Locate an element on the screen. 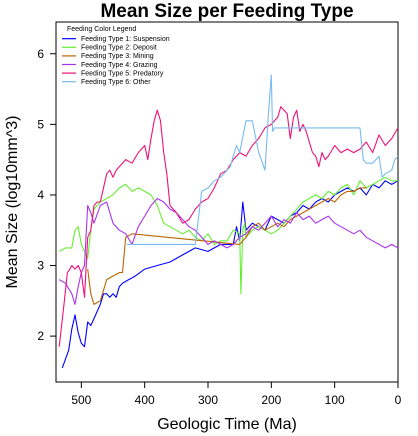  y-tick-label-2: 4 is located at coordinates (40, 195).